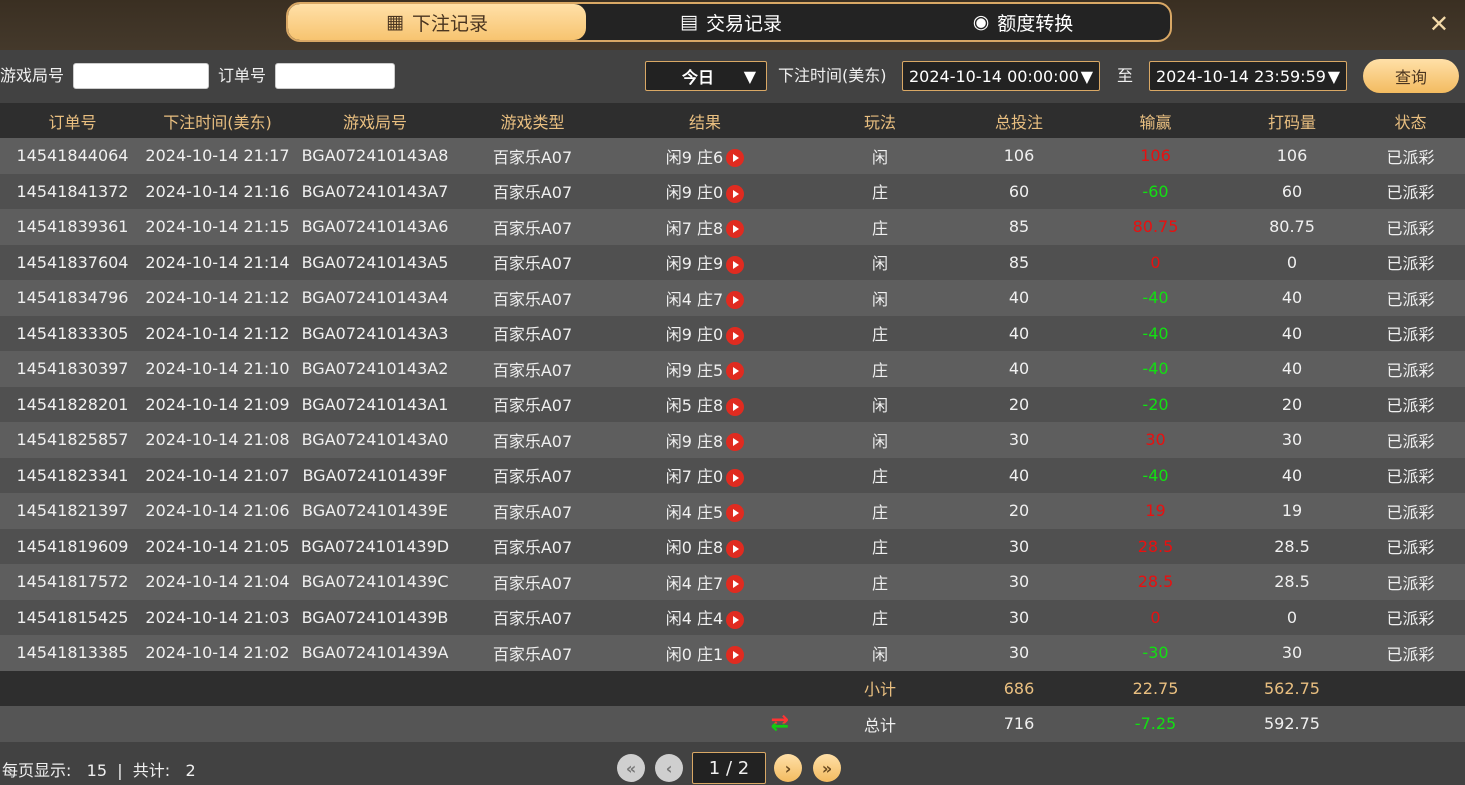 This screenshot has height=785, width=1465. Describe the element at coordinates (1019, 120) in the screenshot. I see `column-header: 总投注` at that location.